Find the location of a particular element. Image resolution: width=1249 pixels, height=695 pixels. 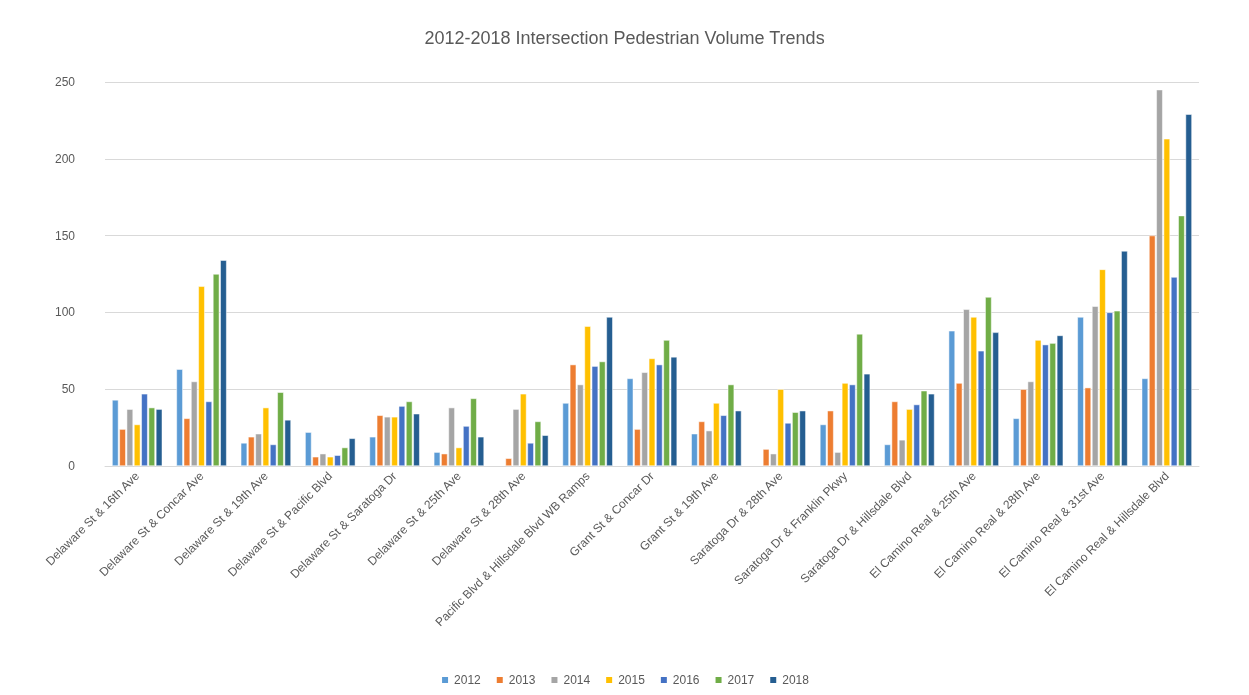

legend-label: 2018 is located at coordinates (796, 680).